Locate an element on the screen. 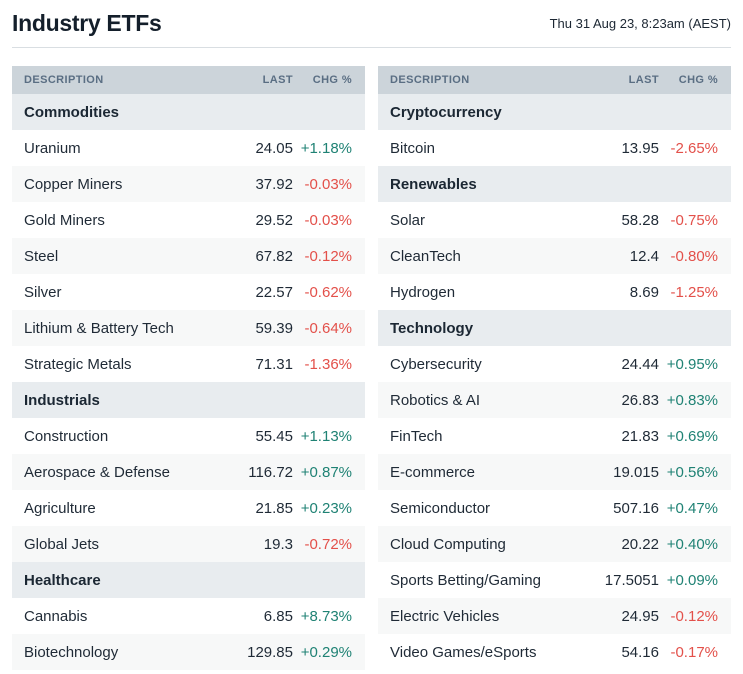 The height and width of the screenshot is (674, 743). etf-row: Steel 67.82 -0.12% is located at coordinates (188, 256).